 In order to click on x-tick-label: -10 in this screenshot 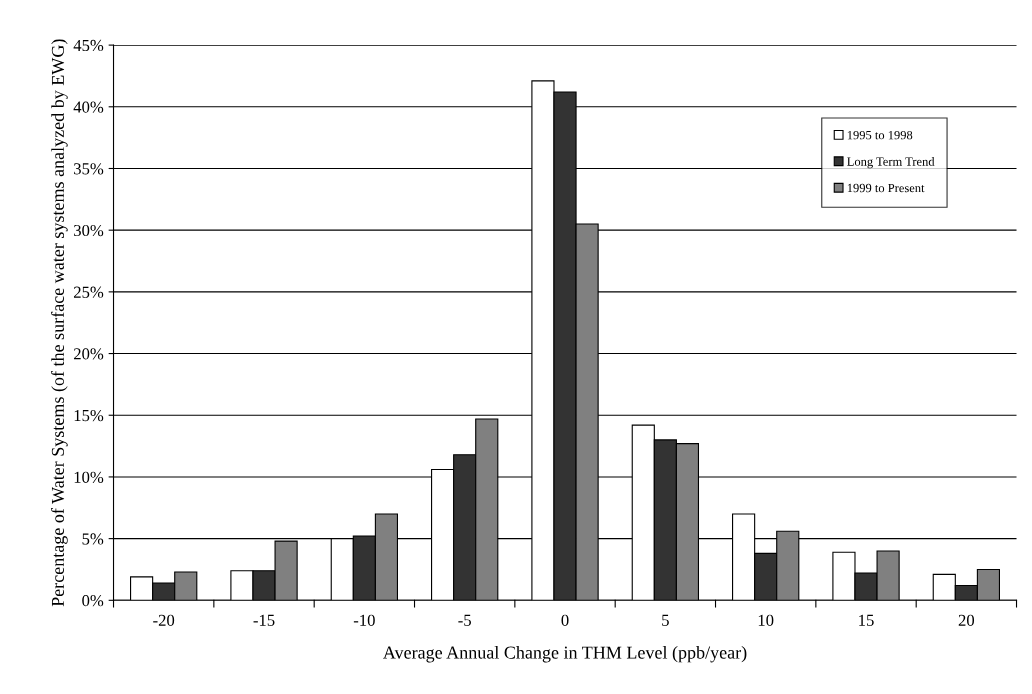, I will do `click(364, 620)`.